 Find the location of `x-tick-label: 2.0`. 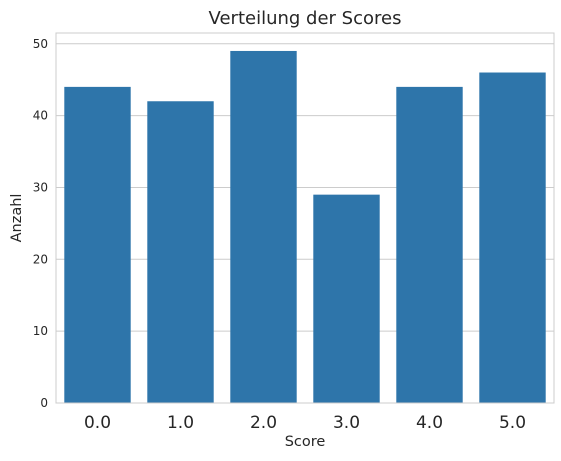

x-tick-label: 2.0 is located at coordinates (263, 423).